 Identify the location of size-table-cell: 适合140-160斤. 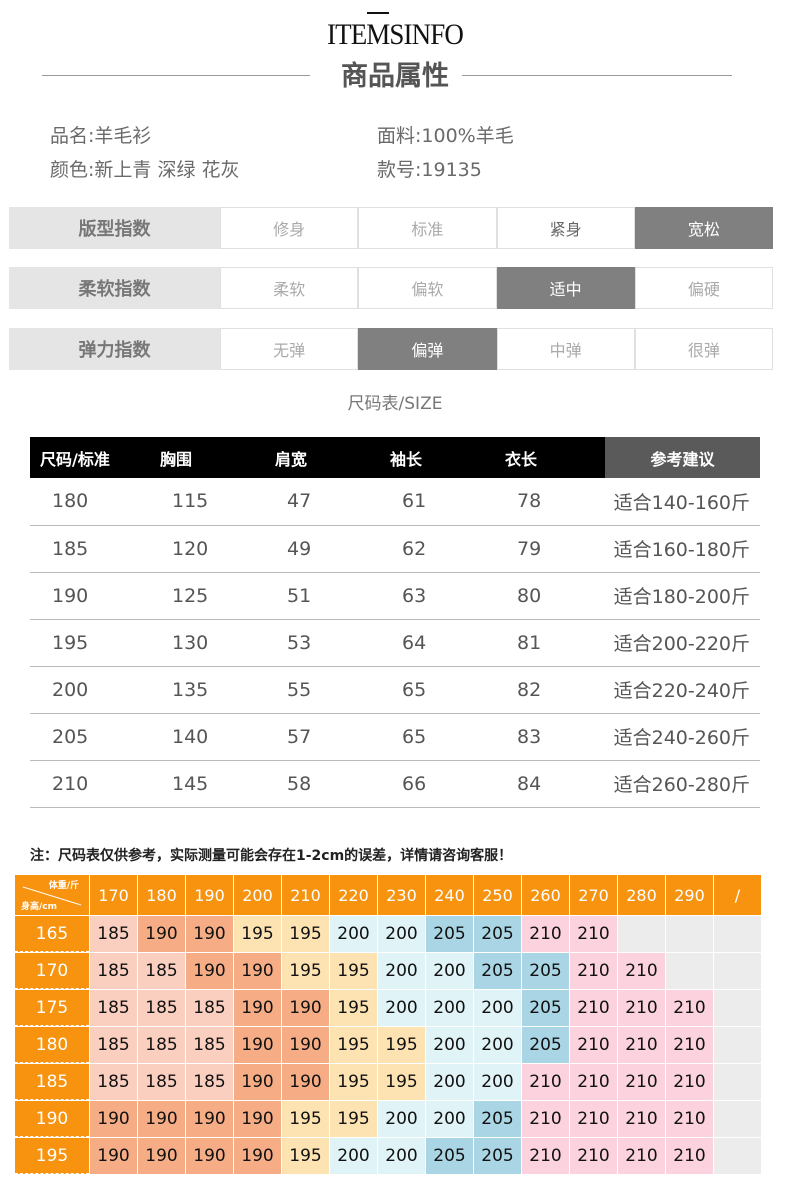
(682, 502).